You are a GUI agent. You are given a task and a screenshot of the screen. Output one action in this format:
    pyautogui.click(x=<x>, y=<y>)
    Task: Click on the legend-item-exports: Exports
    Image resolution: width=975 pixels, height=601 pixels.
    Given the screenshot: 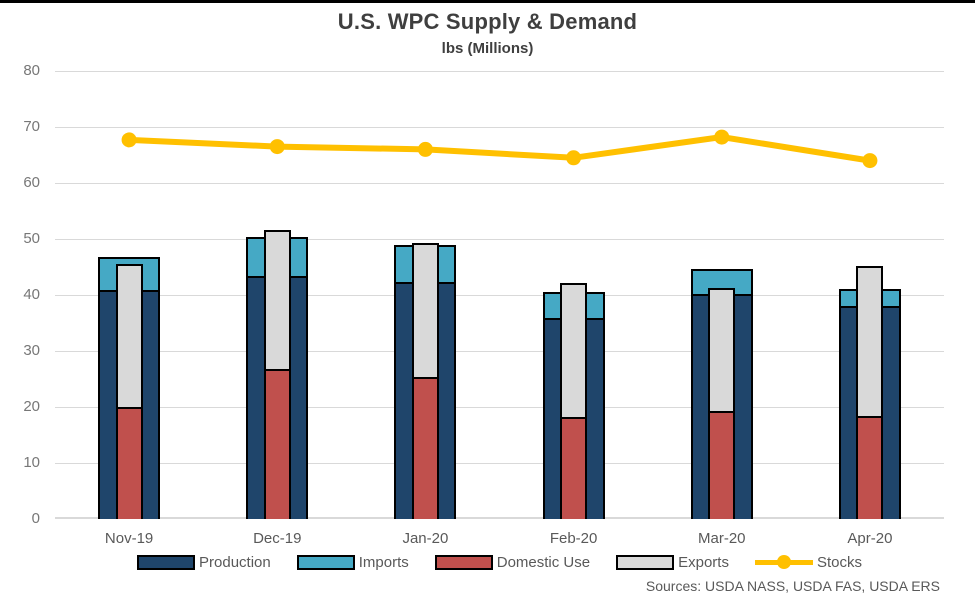 What is the action you would take?
    pyautogui.click(x=672, y=562)
    